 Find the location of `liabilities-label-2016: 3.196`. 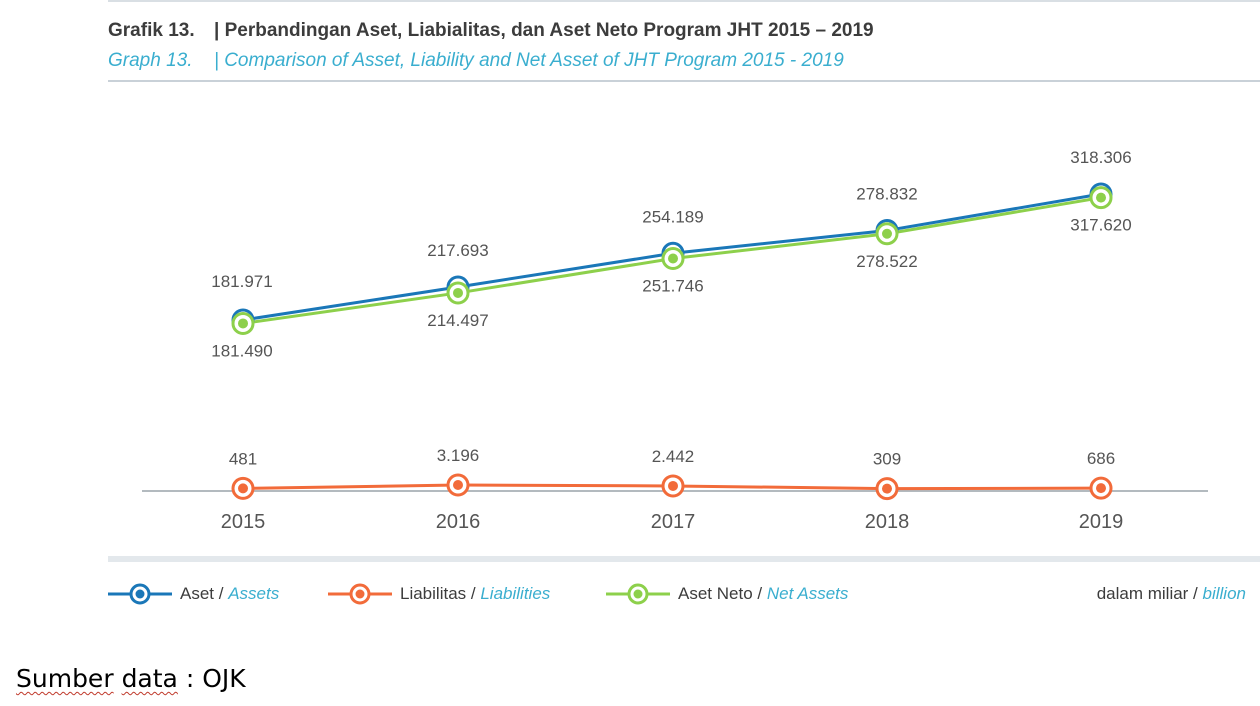

liabilities-label-2016: 3.196 is located at coordinates (458, 455).